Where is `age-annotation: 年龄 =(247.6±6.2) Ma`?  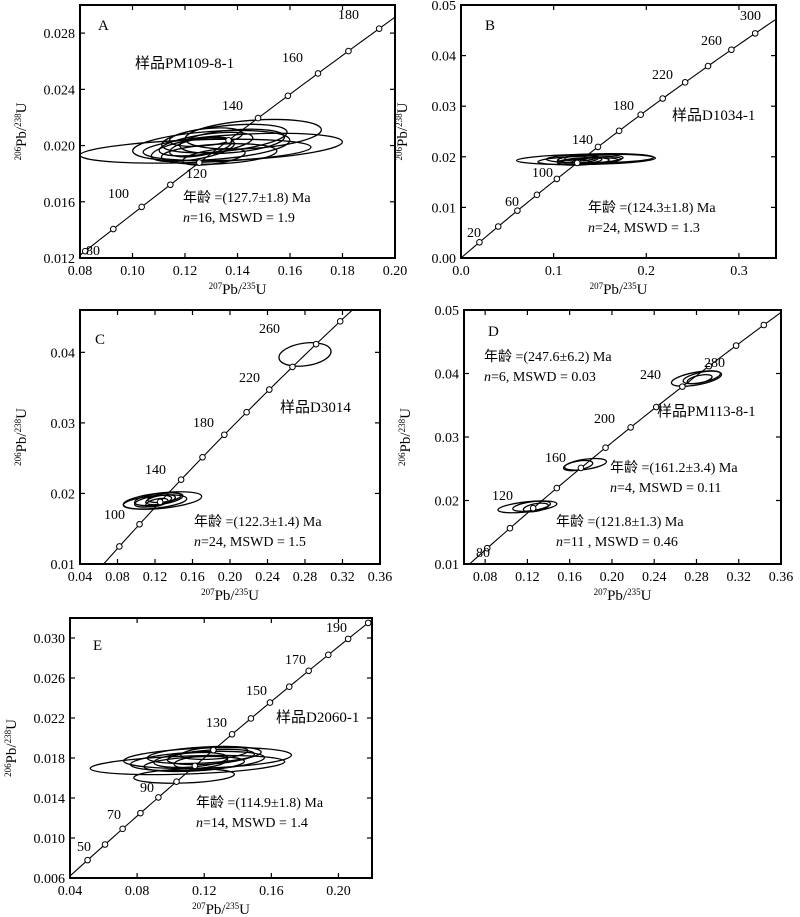
age-annotation: 年龄 =(247.6±6.2) Ma is located at coordinates (548, 357).